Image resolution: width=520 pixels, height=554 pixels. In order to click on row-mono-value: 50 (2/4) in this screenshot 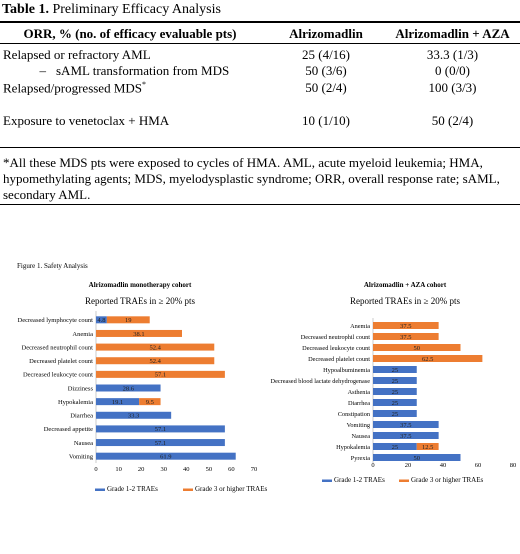, I will do `click(326, 87)`.